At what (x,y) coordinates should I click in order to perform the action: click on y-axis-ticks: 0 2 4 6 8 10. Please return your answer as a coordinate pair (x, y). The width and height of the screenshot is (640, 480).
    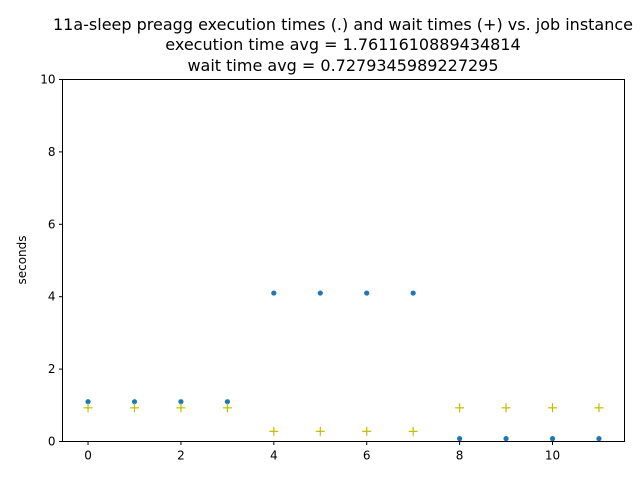
    Looking at the image, I should click on (51, 261).